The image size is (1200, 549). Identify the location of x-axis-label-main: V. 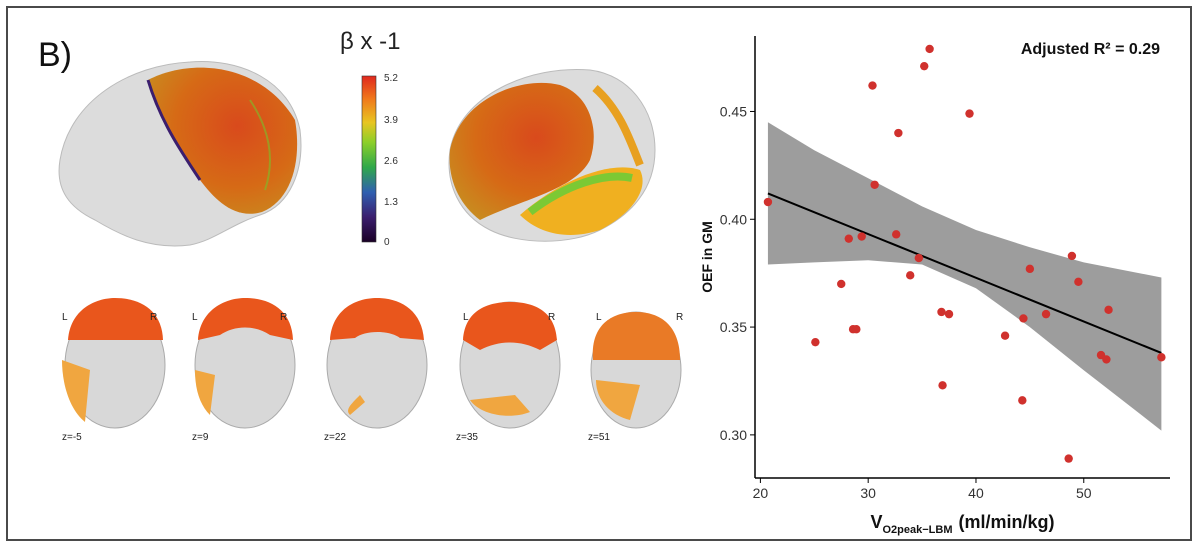
(876, 522).